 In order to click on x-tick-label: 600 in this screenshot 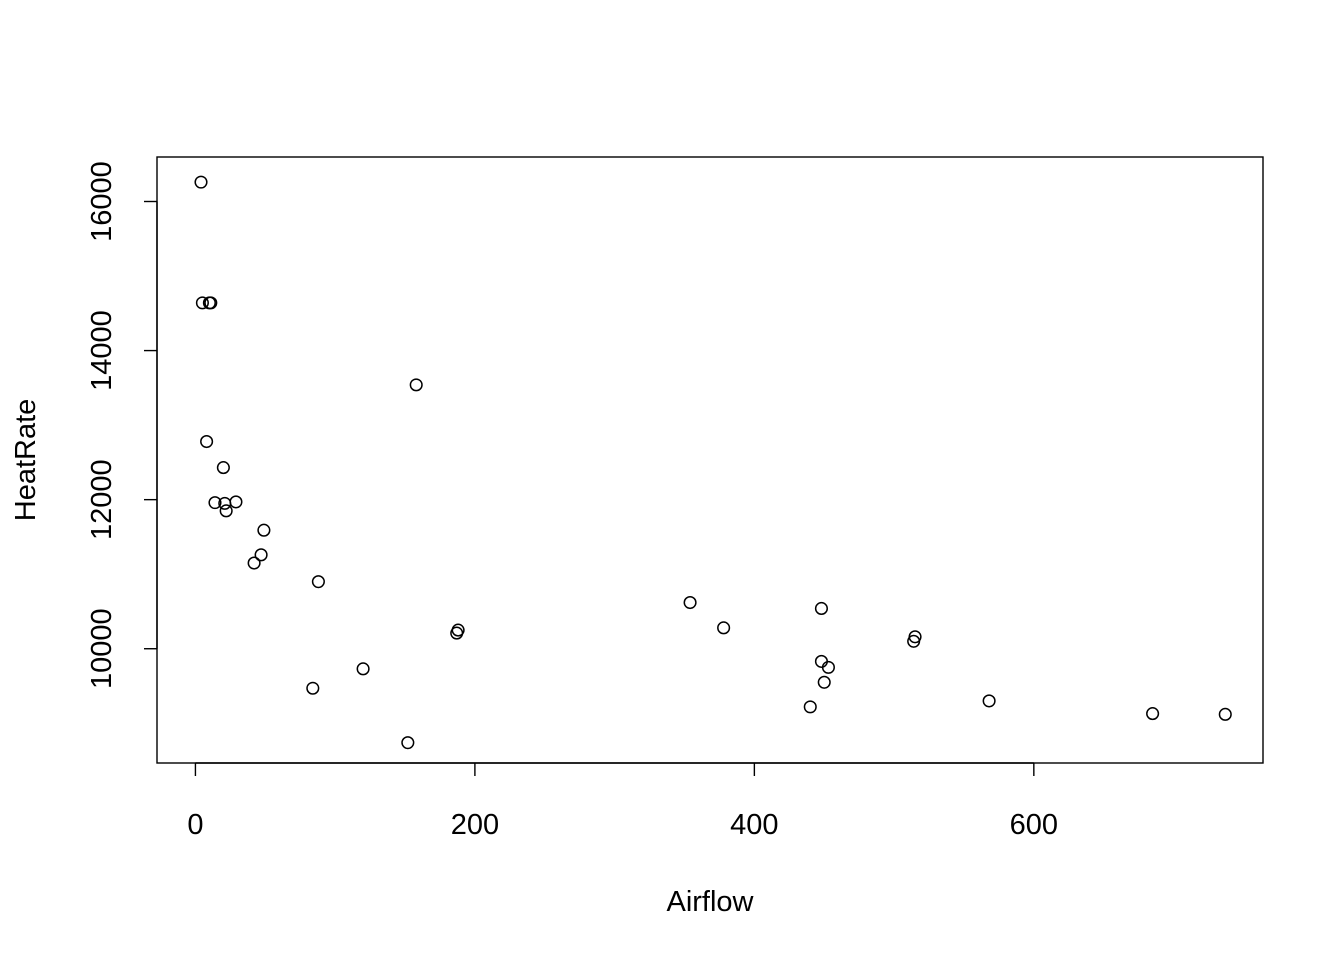, I will do `click(1034, 825)`.